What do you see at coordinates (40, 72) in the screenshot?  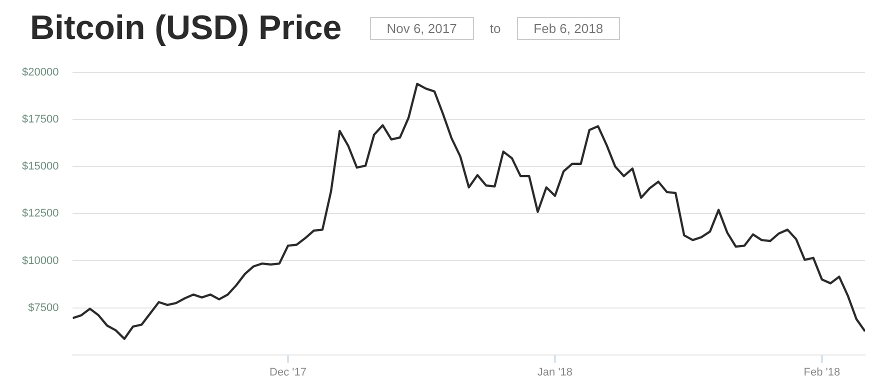 I see `y-tick-label: $20000` at bounding box center [40, 72].